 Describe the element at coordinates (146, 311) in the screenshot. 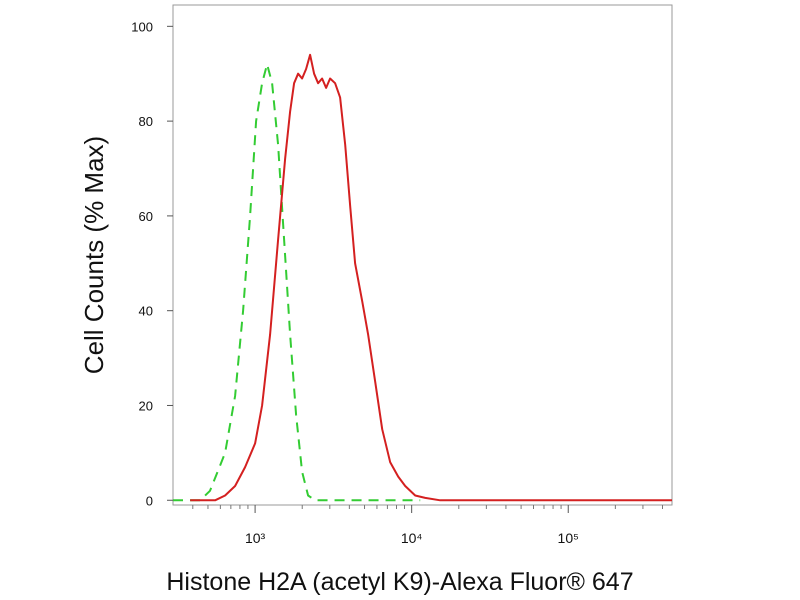

I see `y-tick-label: 40` at that location.